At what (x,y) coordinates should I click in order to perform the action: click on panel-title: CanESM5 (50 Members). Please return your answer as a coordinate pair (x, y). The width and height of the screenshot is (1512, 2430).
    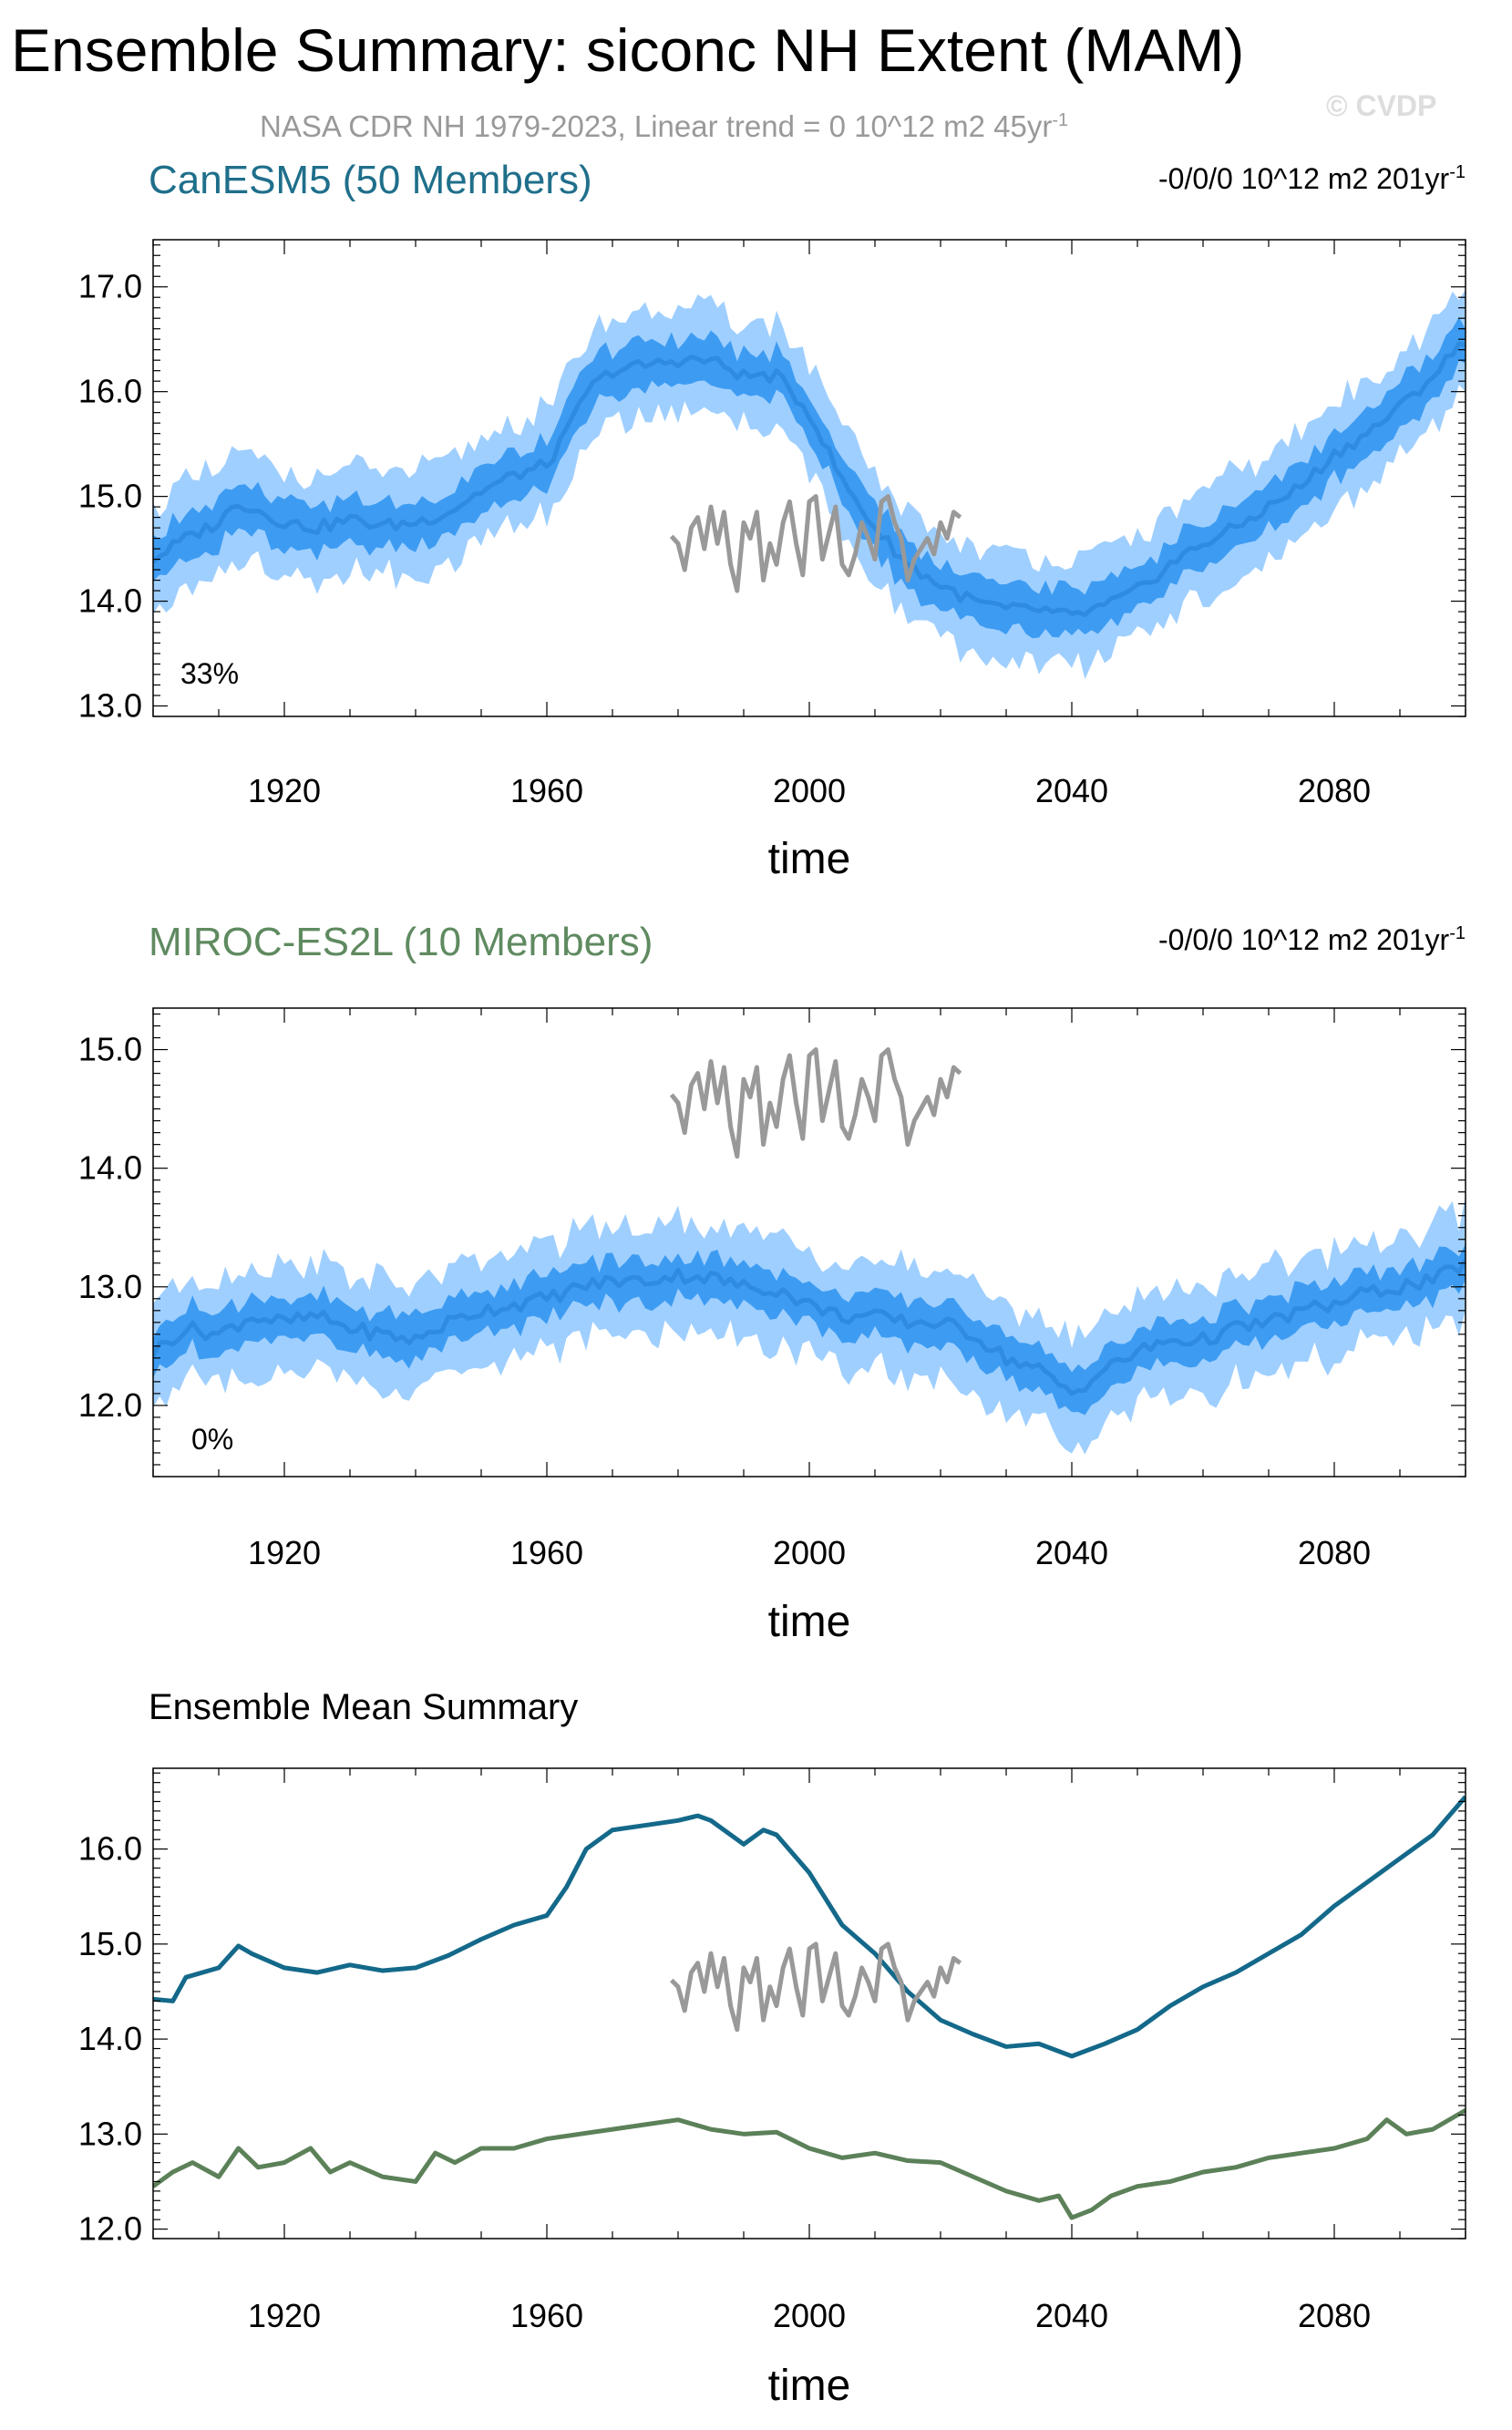
    Looking at the image, I should click on (370, 180).